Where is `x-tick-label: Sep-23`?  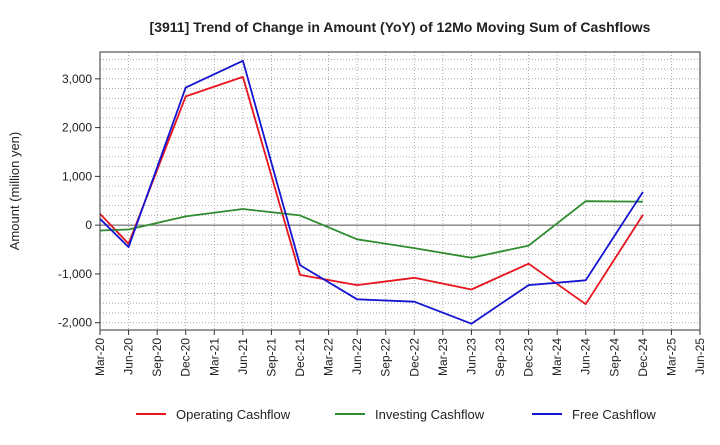 x-tick-label: Sep-23 is located at coordinates (500, 357).